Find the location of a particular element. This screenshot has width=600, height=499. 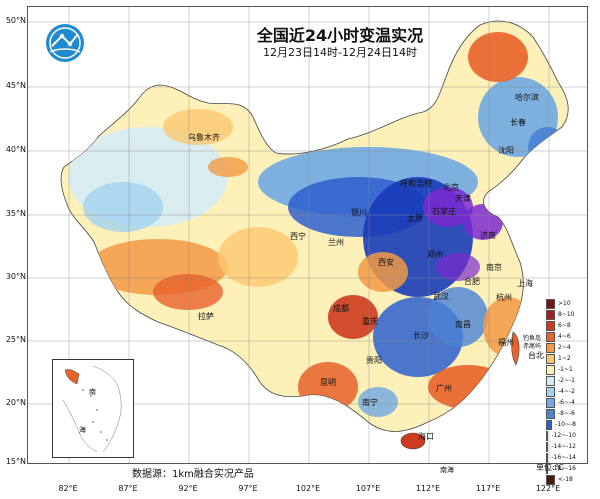

city-label: 济南 is located at coordinates (488, 235).